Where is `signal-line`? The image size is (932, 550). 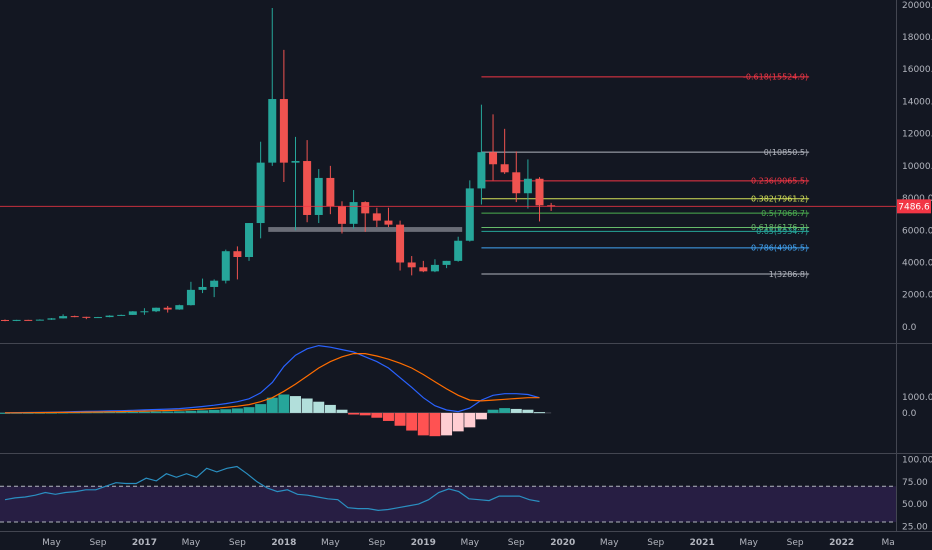
signal-line is located at coordinates (272, 383).